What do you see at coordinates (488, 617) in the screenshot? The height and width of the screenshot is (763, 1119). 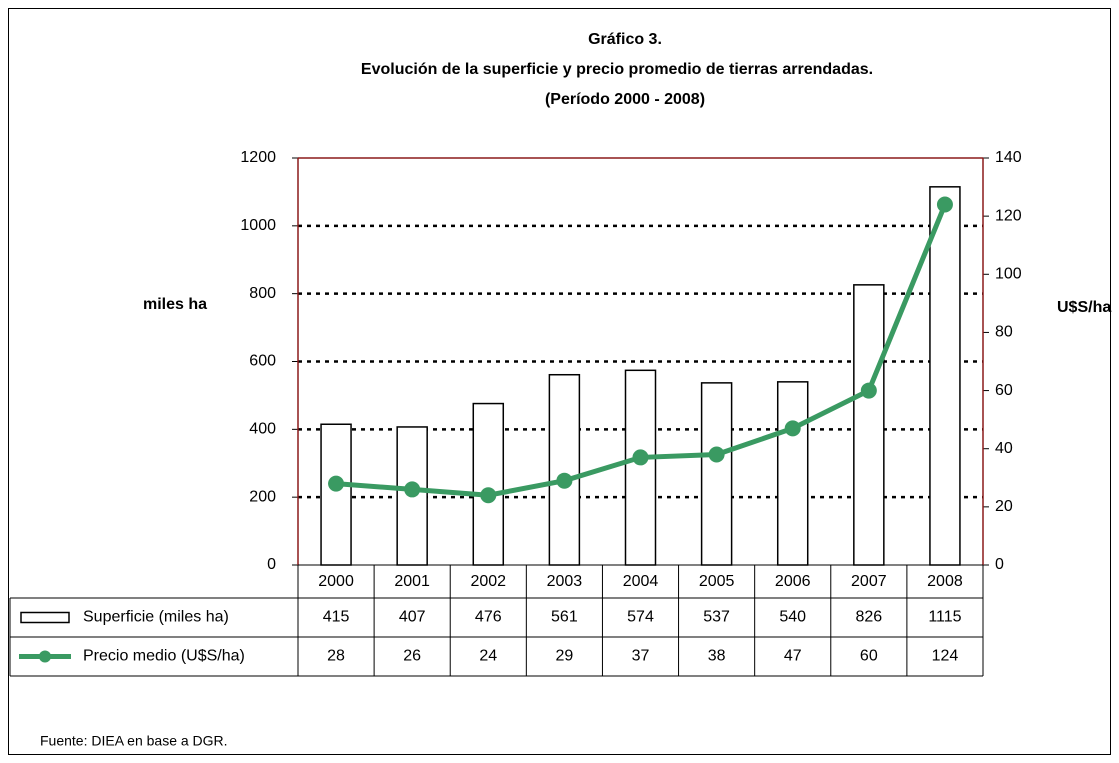 I see `table-value: 476` at bounding box center [488, 617].